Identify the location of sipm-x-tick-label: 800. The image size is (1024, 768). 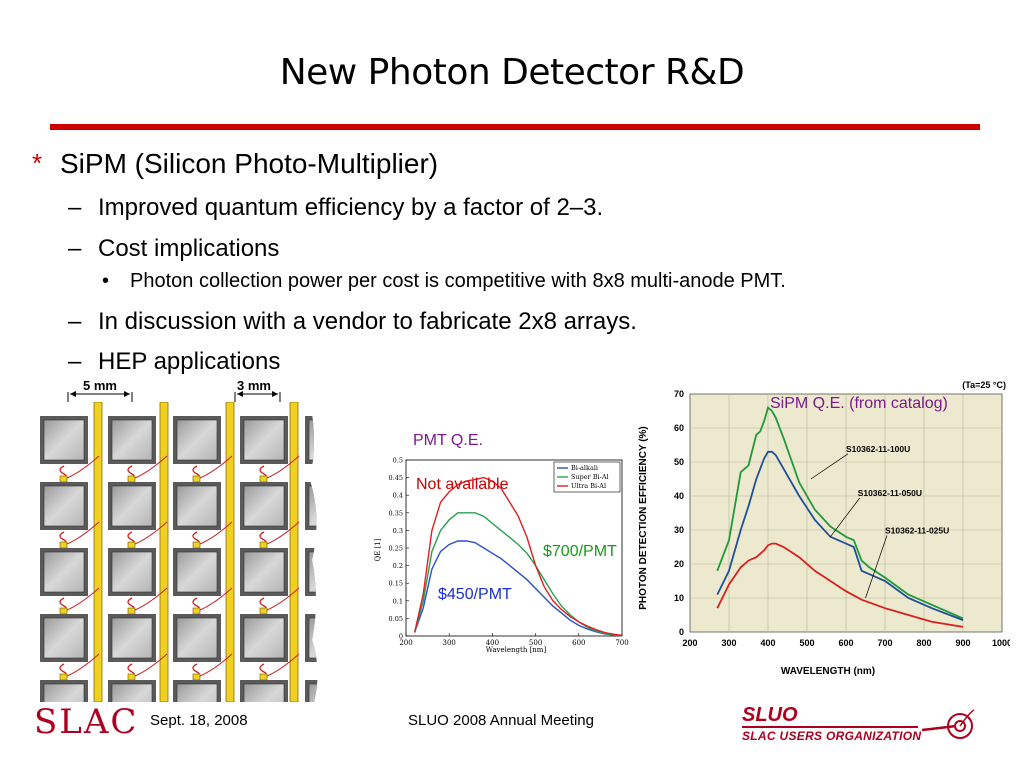
(923, 643).